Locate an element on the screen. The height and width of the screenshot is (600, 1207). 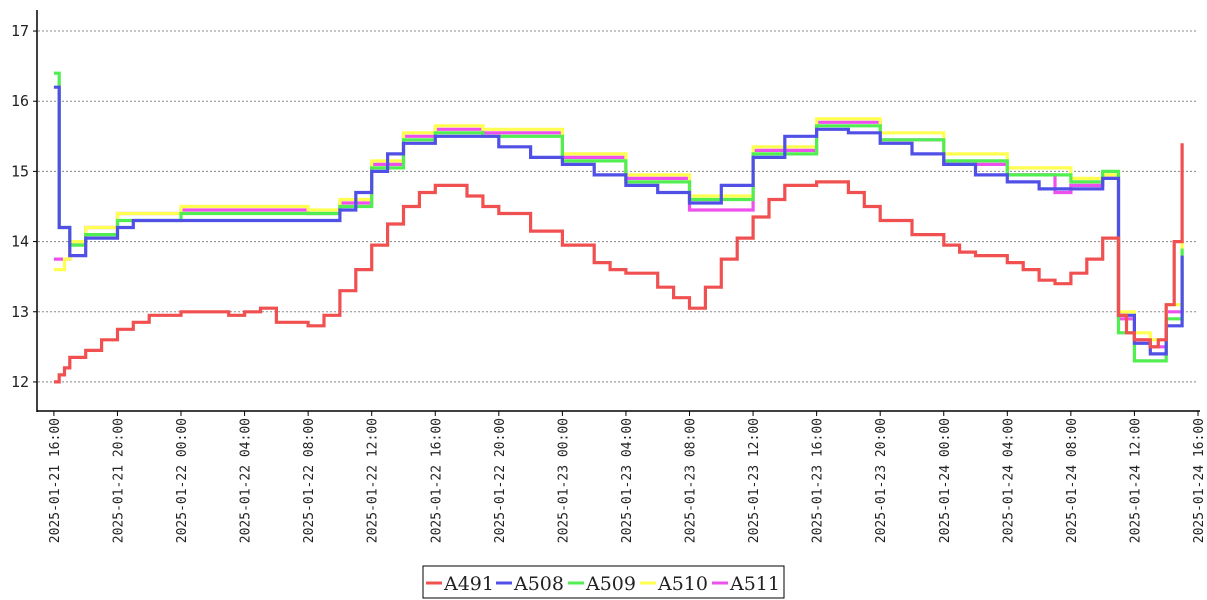
x-tick-label: 2025-01-24 12:00 is located at coordinates (1135, 480).